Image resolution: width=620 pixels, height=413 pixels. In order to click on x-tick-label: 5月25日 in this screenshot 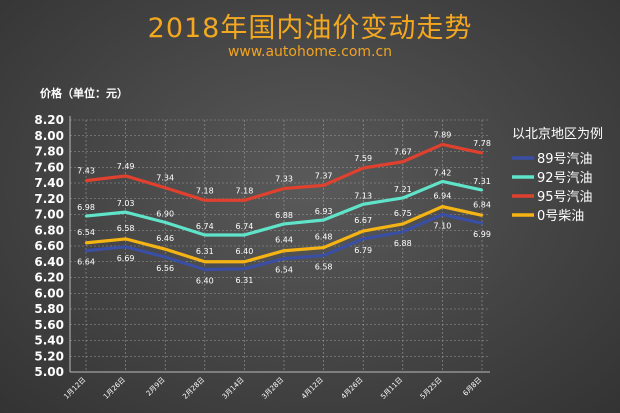, I will do `click(431, 388)`.